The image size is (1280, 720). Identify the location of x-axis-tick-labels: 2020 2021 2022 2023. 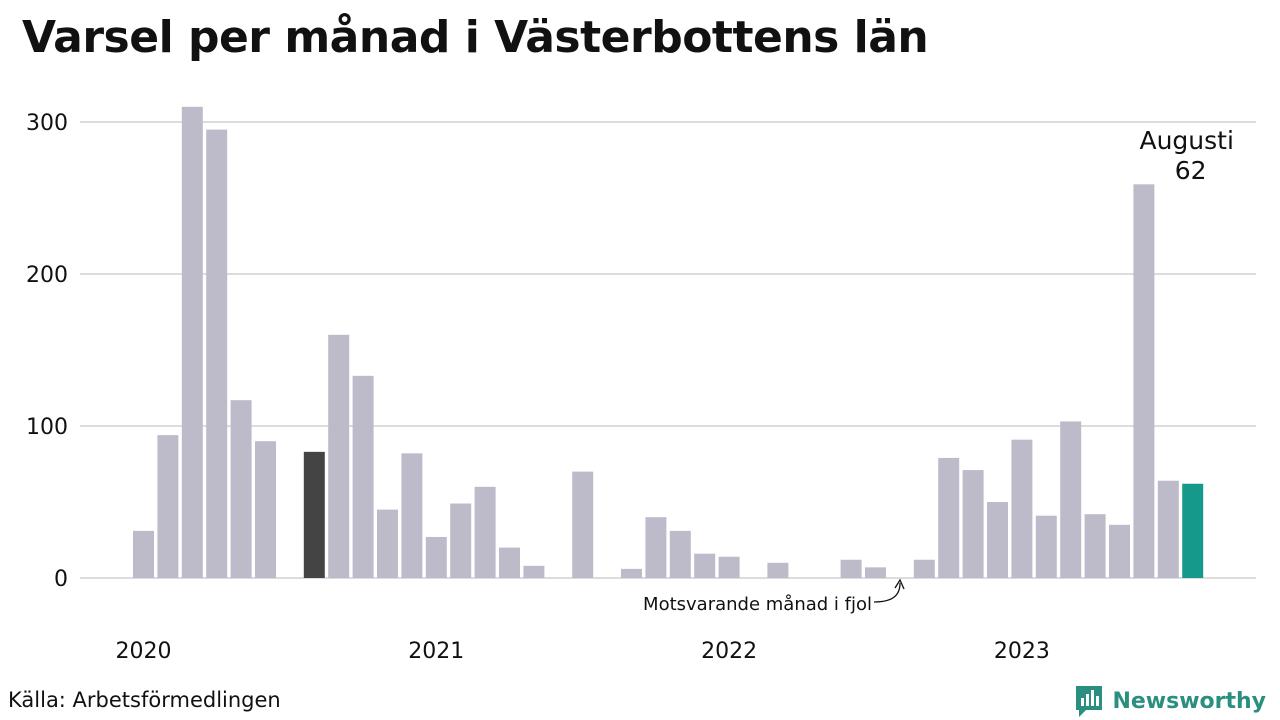
(583, 651).